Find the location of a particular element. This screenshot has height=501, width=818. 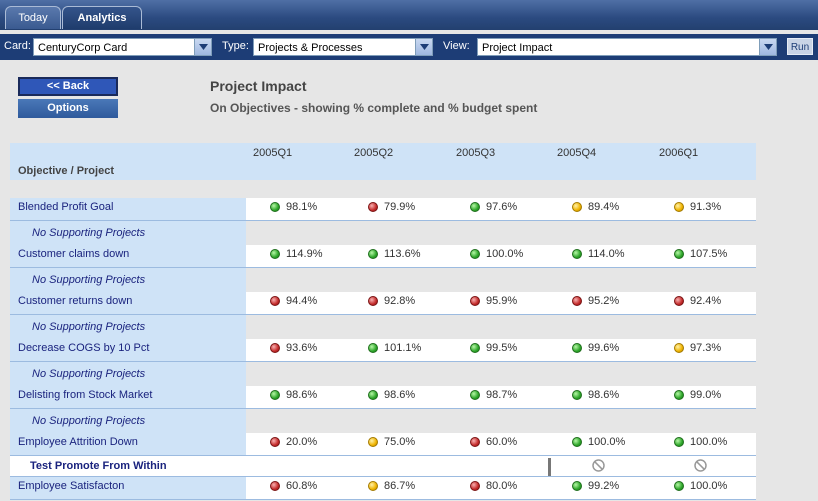

column-header: 2005Q3 is located at coordinates (476, 153).